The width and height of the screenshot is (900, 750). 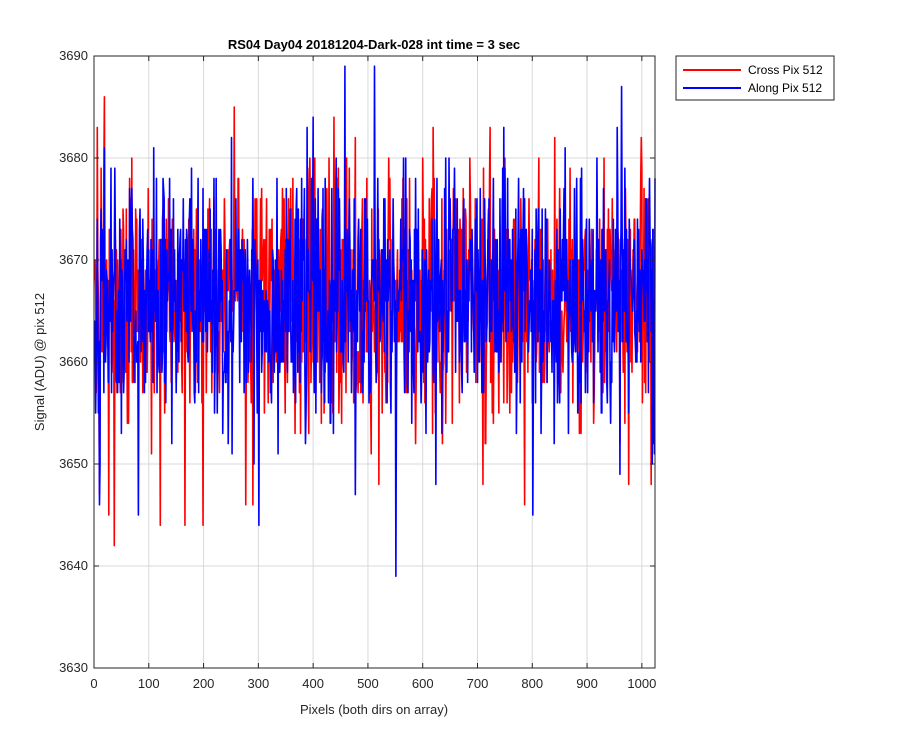 What do you see at coordinates (587, 683) in the screenshot?
I see `x-tick-label: 900` at bounding box center [587, 683].